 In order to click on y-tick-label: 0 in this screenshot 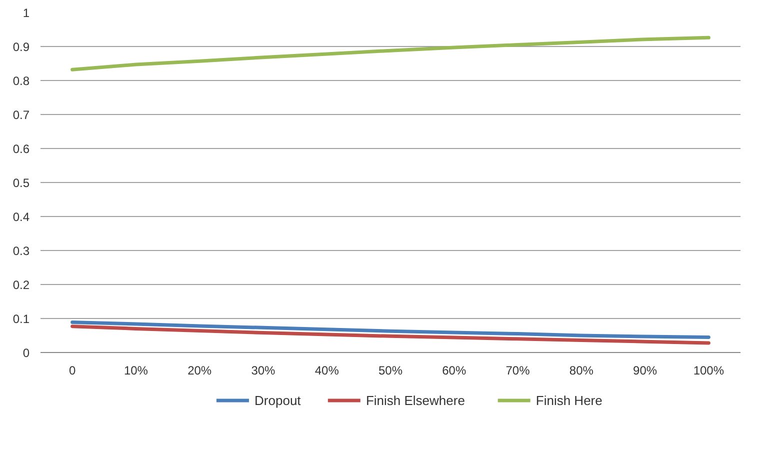, I will do `click(26, 353)`.